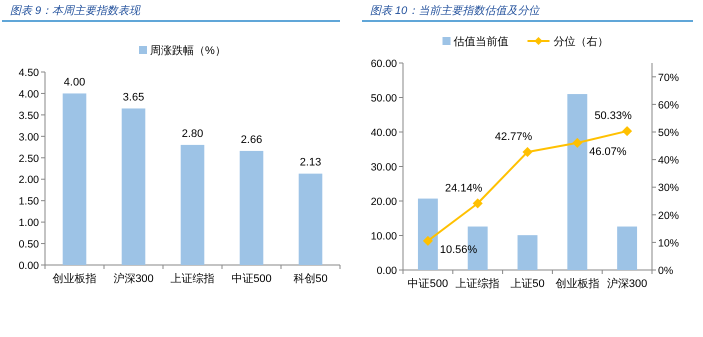  Describe the element at coordinates (188, 51) in the screenshot. I see `legend-label: 周涨跌幅（%）` at that location.